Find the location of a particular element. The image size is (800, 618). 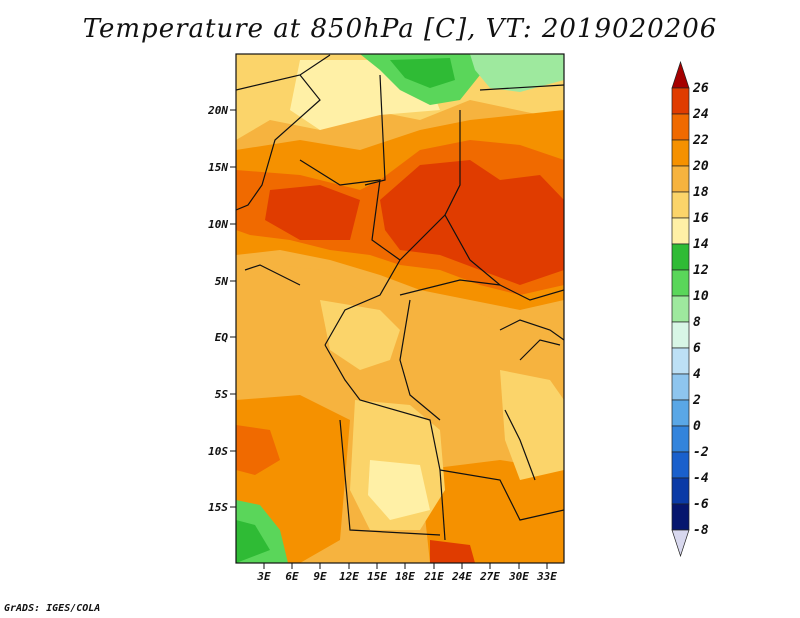

colorbar-label: 24 is located at coordinates (700, 114).